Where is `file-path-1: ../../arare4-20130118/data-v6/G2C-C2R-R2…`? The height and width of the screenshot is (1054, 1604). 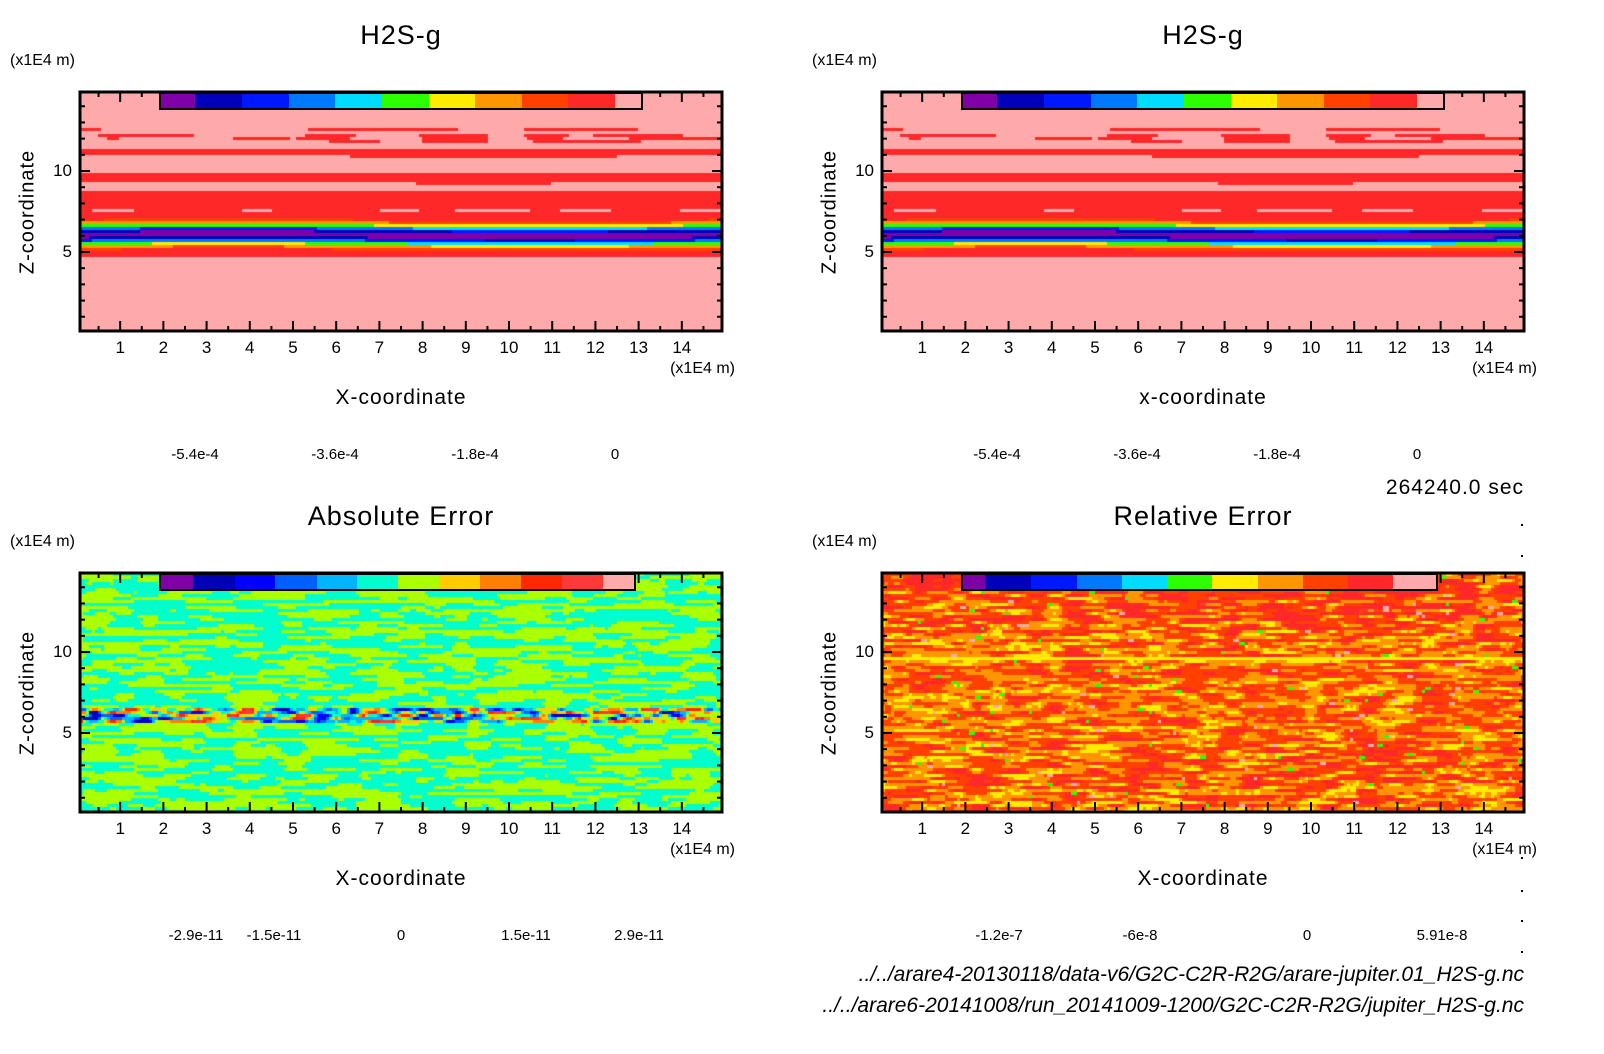
file-path-1: ../../arare4-20130118/data-v6/G2C-C2R-R2… is located at coordinates (1191, 974).